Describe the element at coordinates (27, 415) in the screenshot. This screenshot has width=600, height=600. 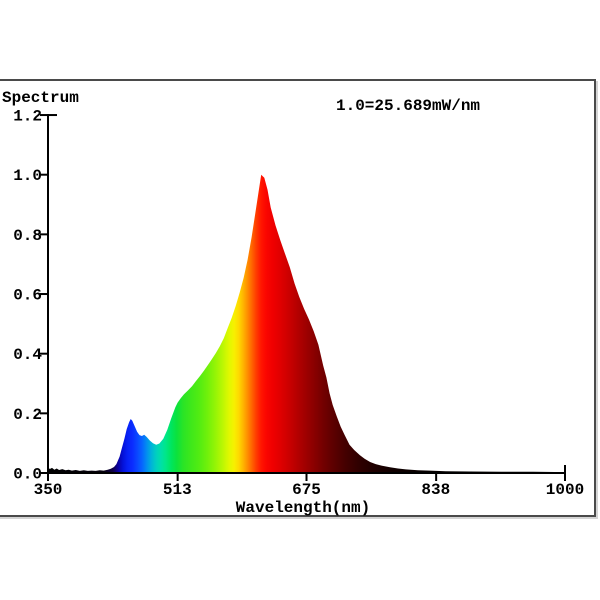
I see `y-tick-label-0.2: 0.2` at that location.